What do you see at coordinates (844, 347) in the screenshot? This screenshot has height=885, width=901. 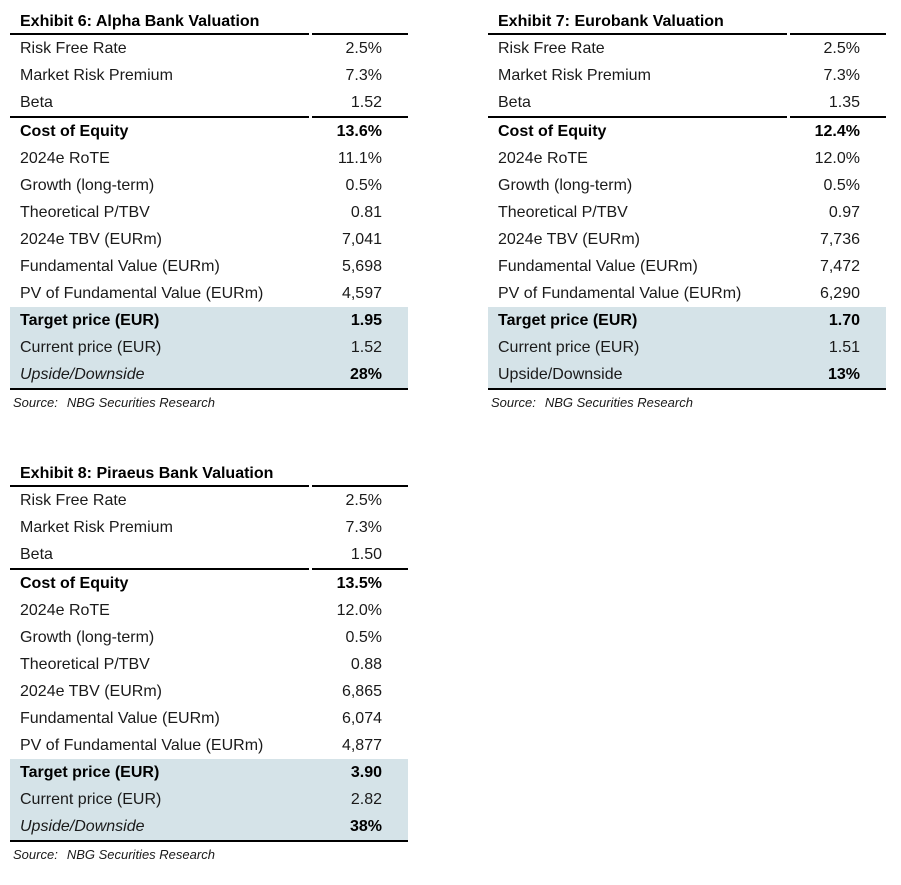 I see `row-value: 1.51` at bounding box center [844, 347].